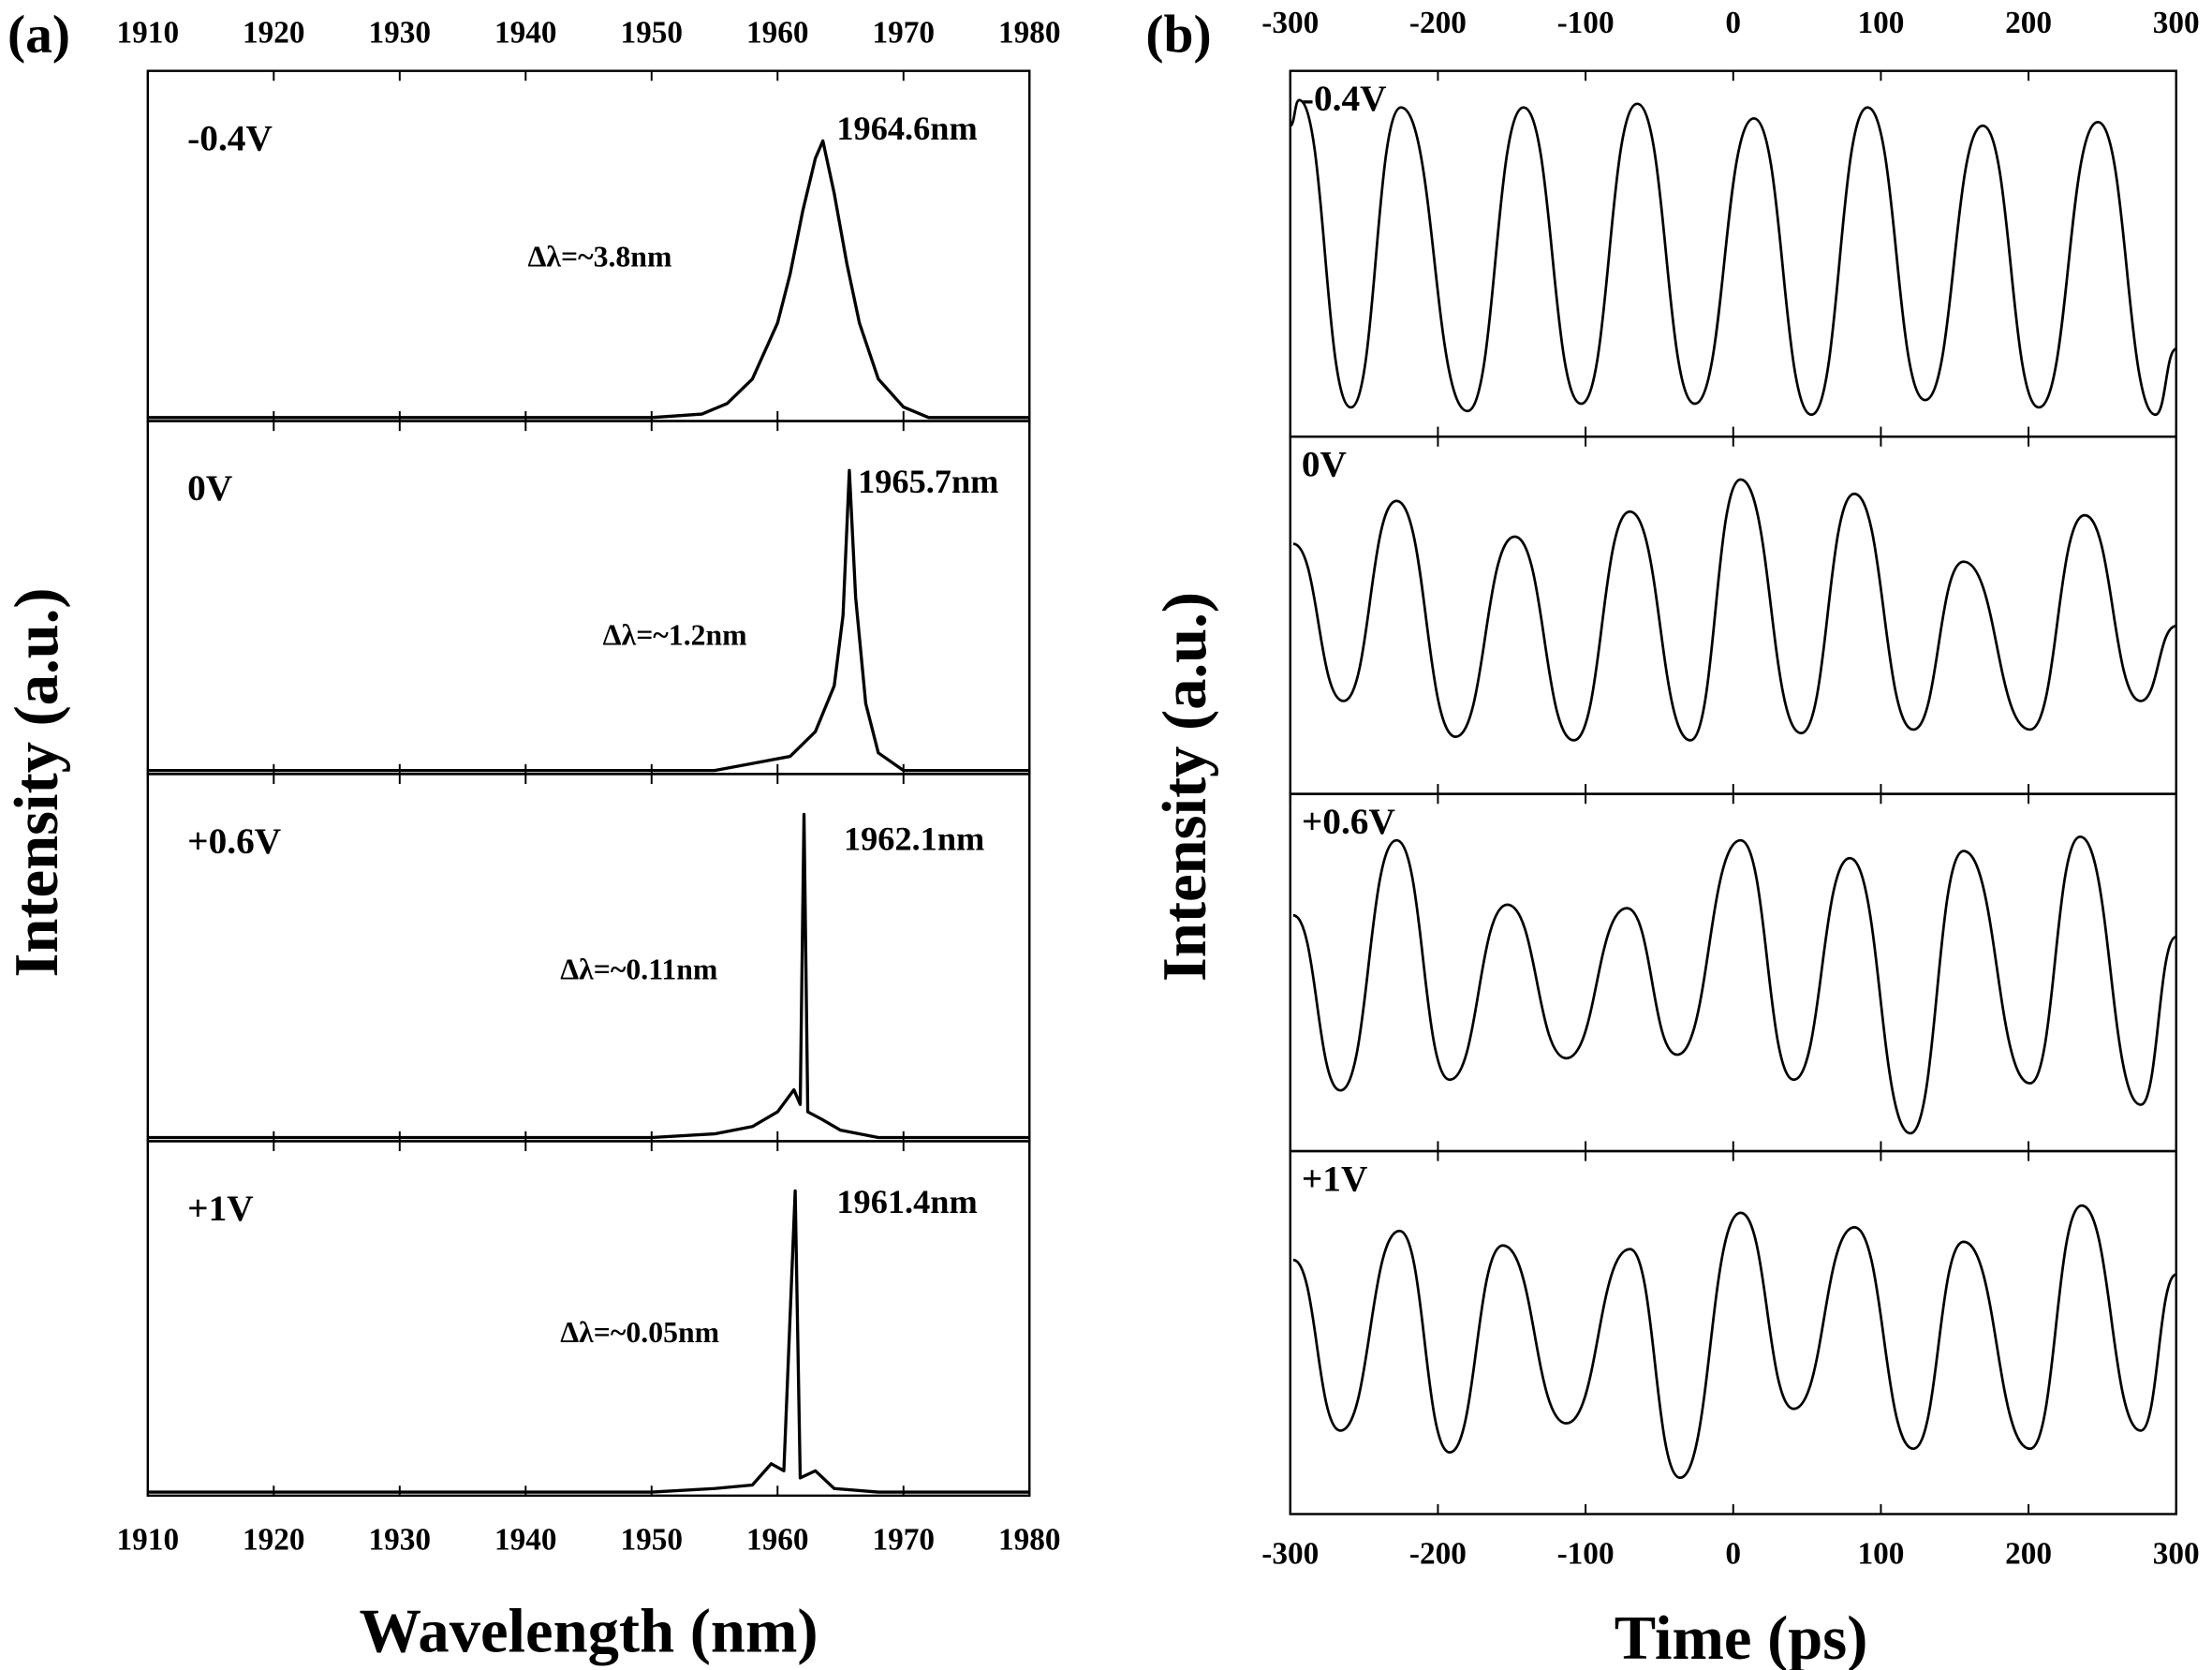  I want to click on linewidth-label: Δλ=~0.11nm, so click(638, 969).